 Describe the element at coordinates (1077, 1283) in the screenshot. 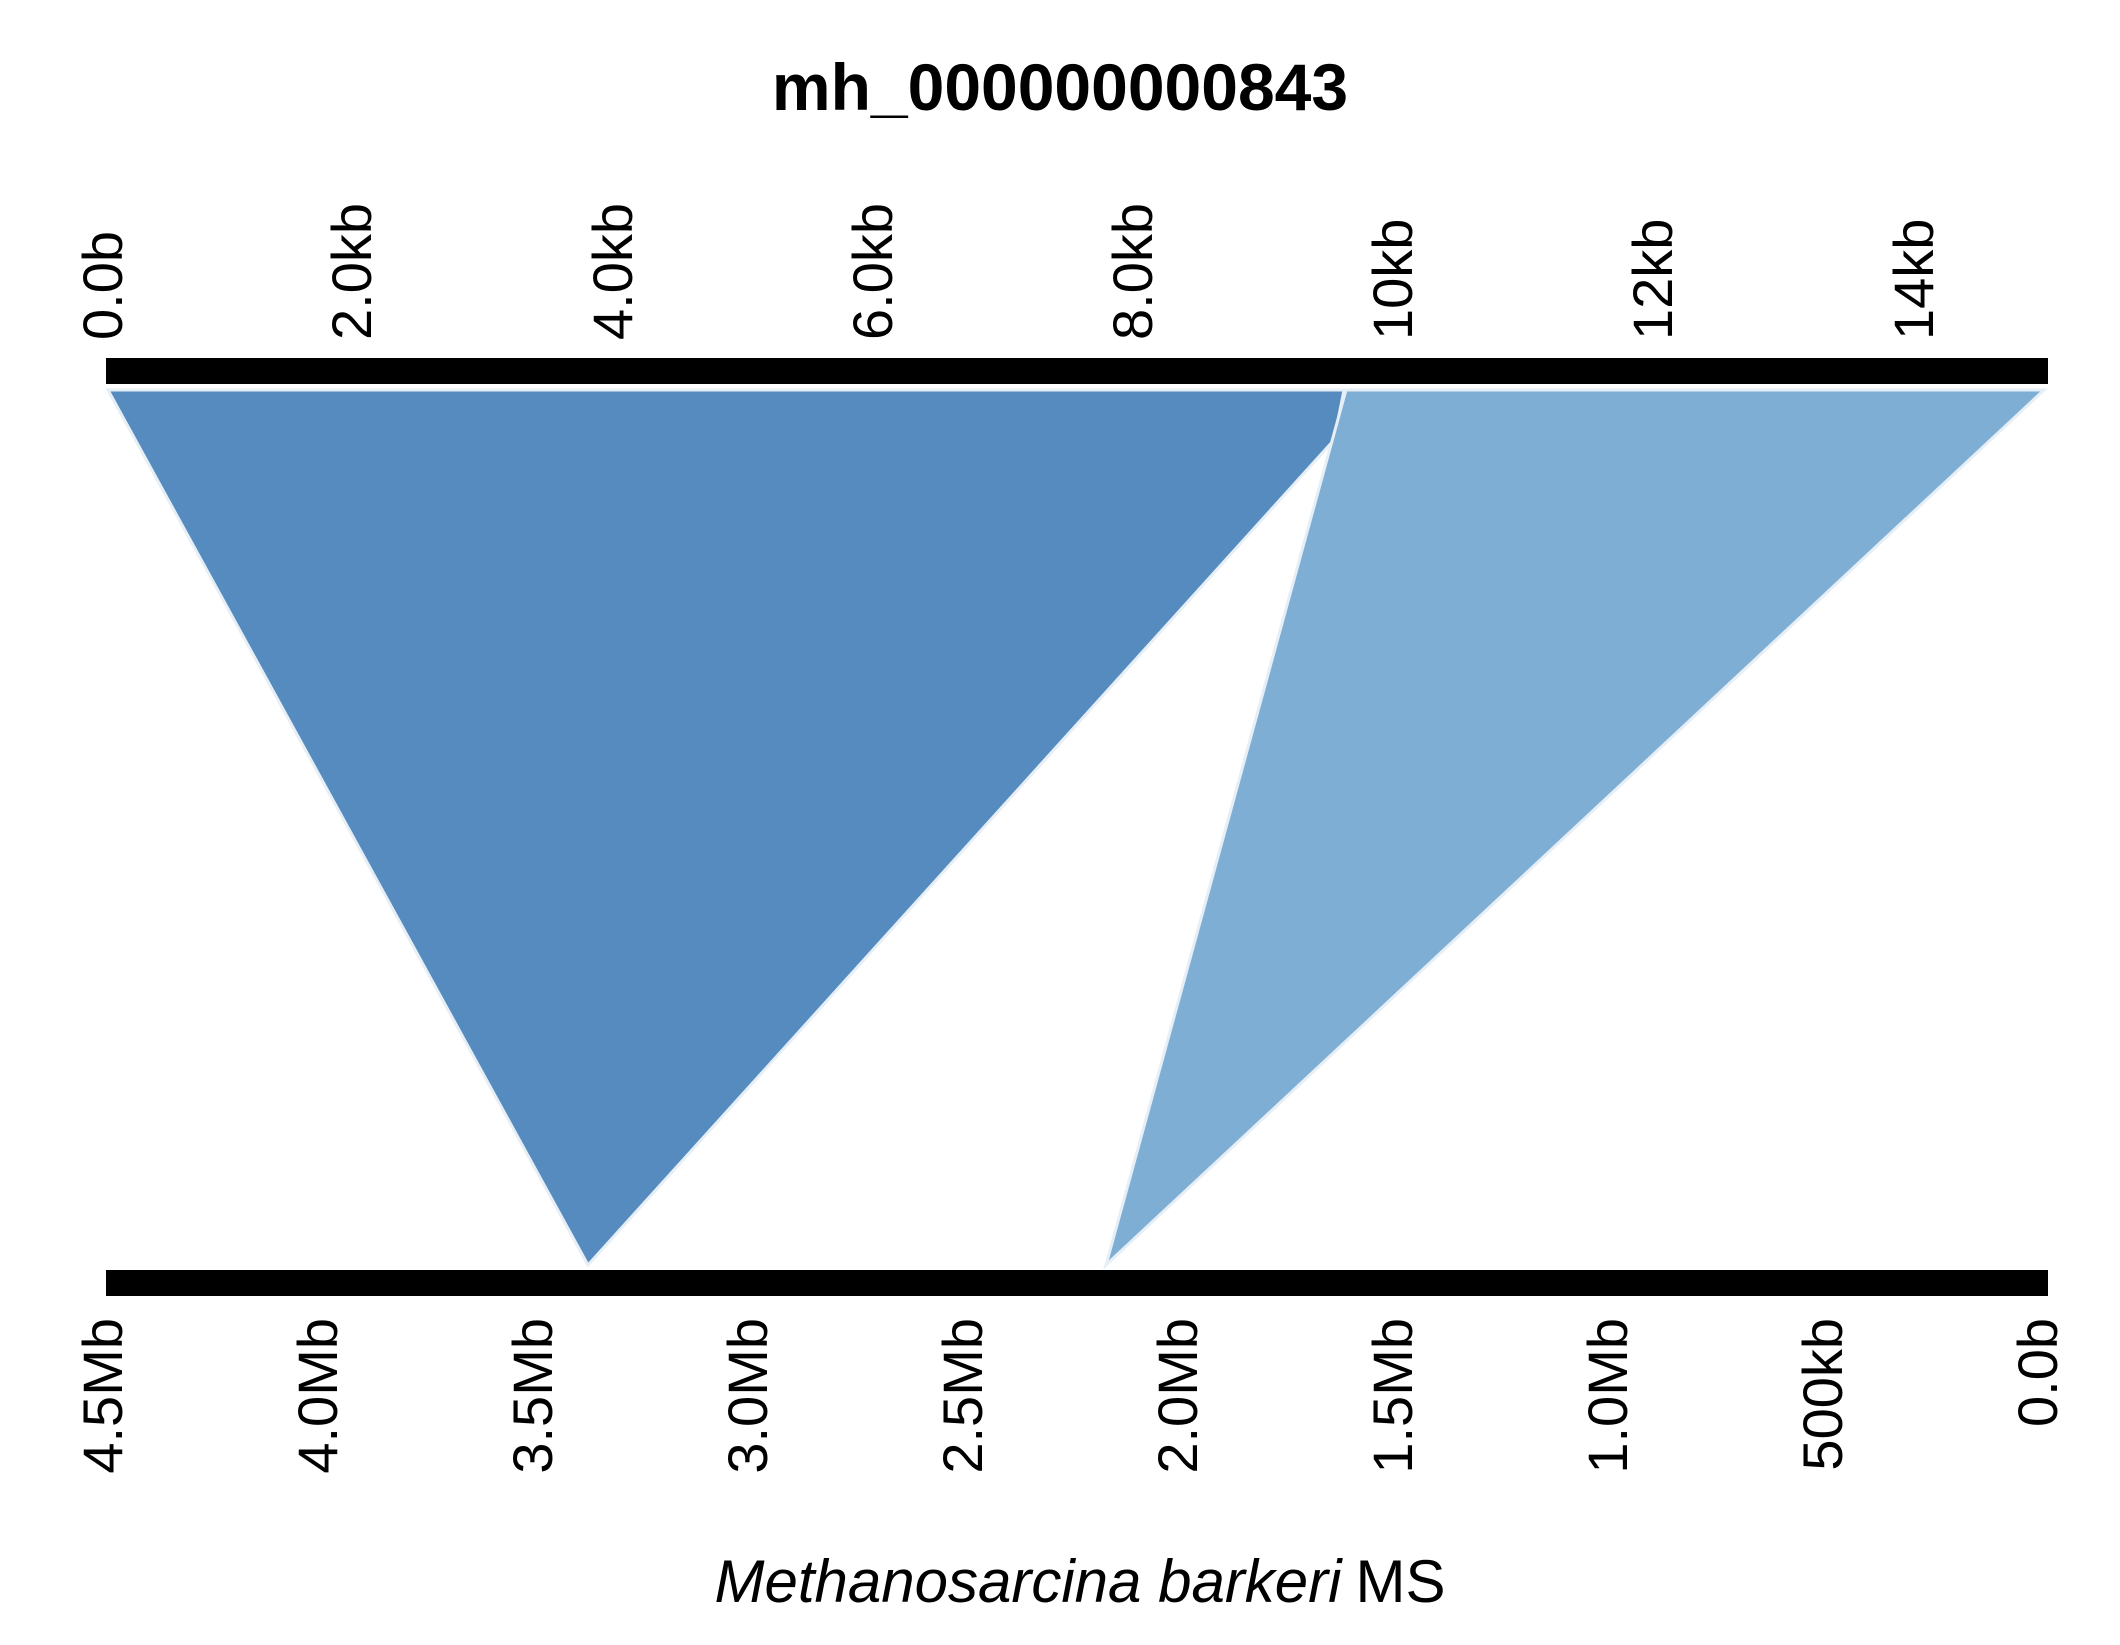

I see `bottom-track-bar` at that location.